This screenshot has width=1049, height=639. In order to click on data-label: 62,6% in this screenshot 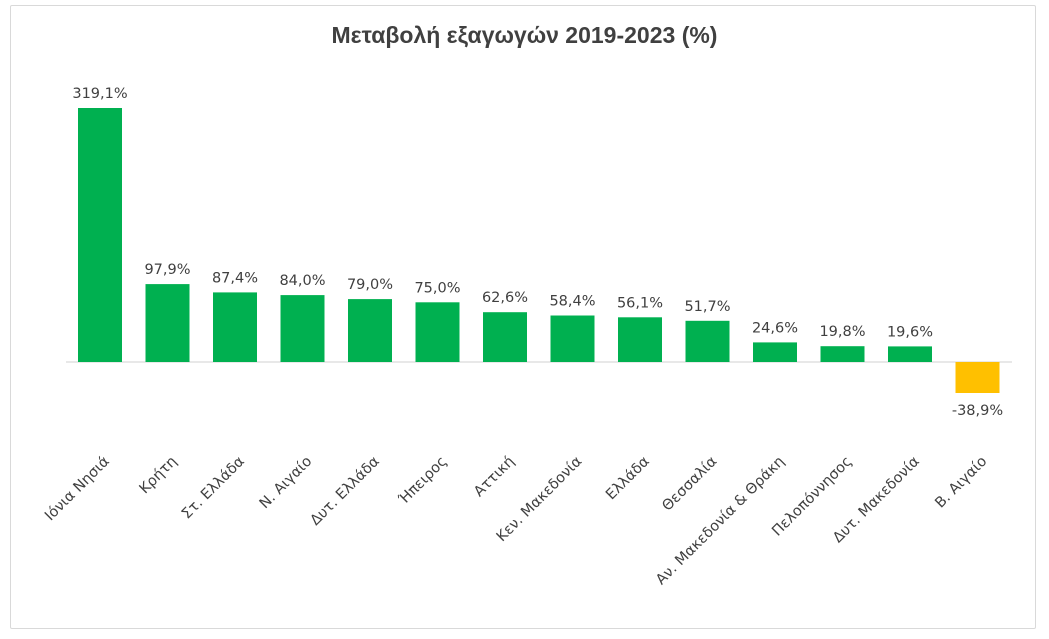, I will do `click(505, 298)`.